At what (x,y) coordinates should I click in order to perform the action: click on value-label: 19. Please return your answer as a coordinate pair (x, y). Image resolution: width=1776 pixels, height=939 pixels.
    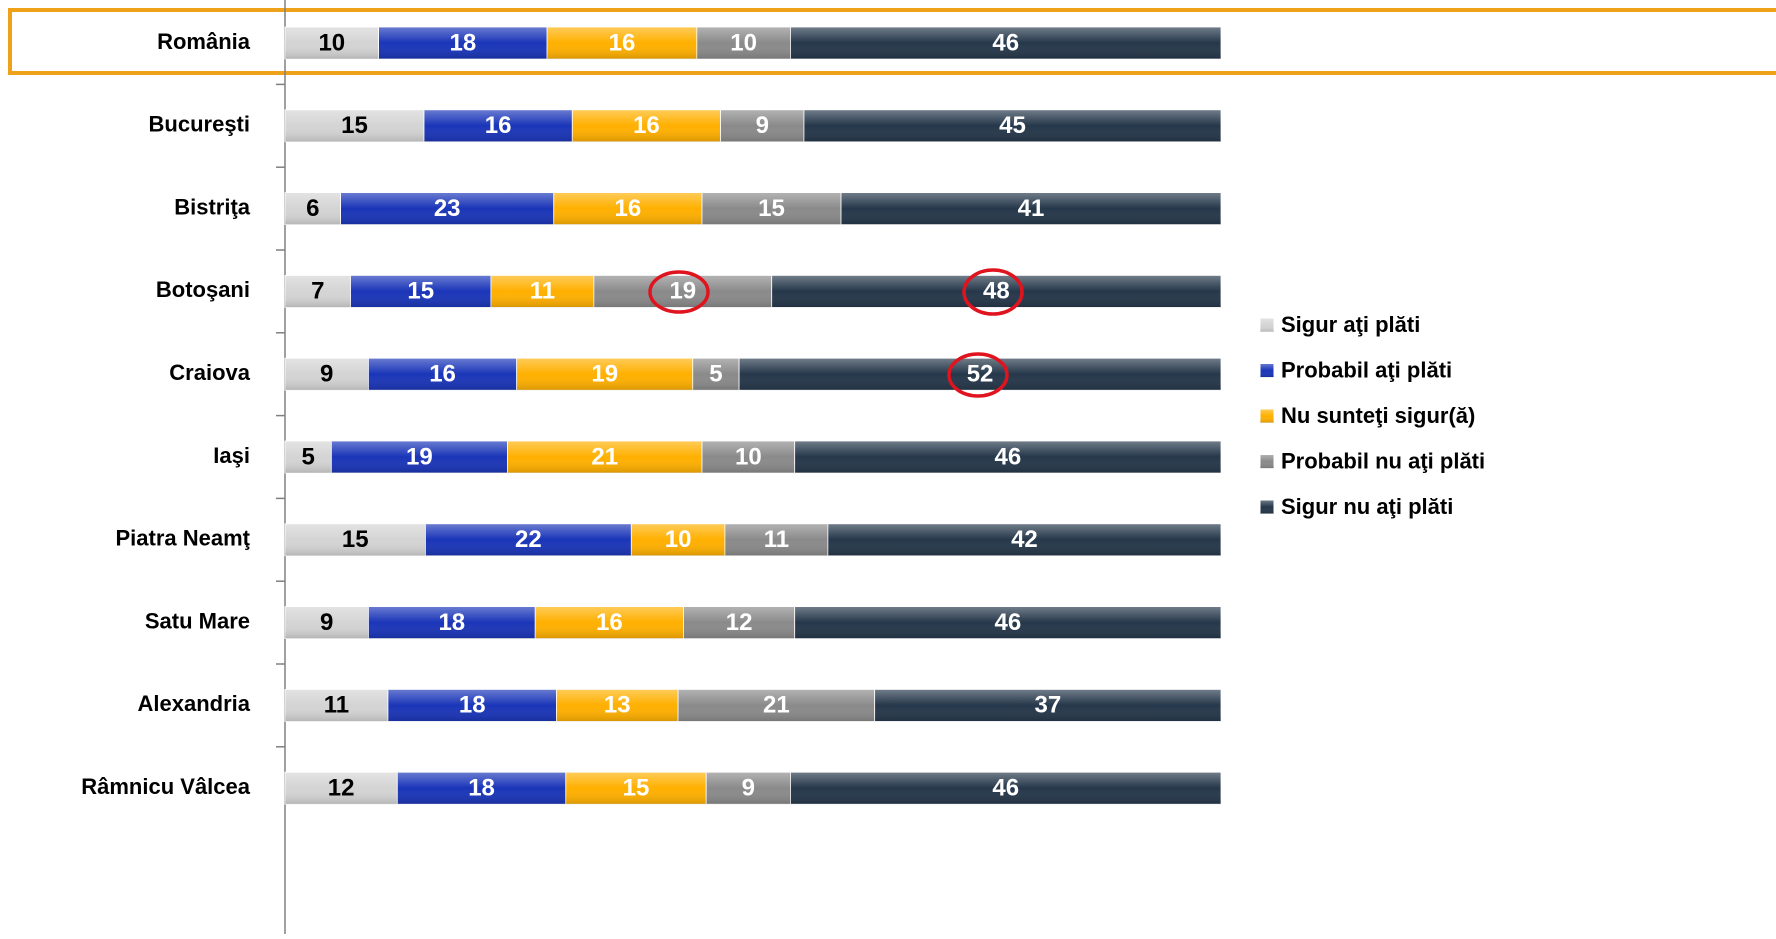
    Looking at the image, I should click on (419, 456).